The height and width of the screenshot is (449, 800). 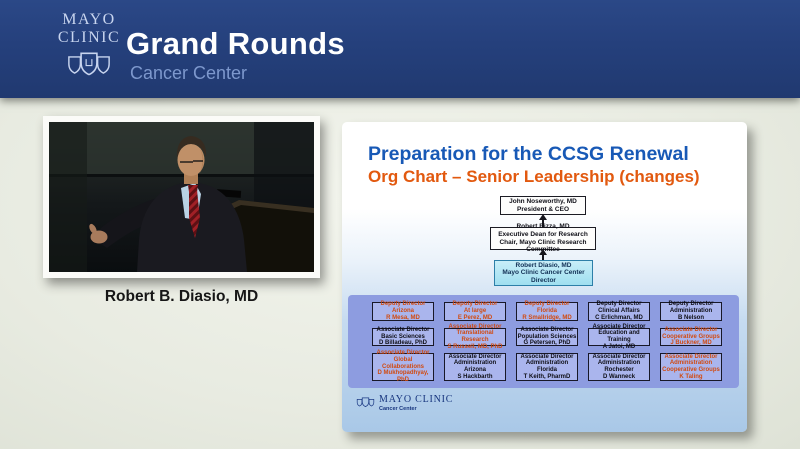 I want to click on org-box-line: Mayo Clinic Cancer Center, so click(x=543, y=273).